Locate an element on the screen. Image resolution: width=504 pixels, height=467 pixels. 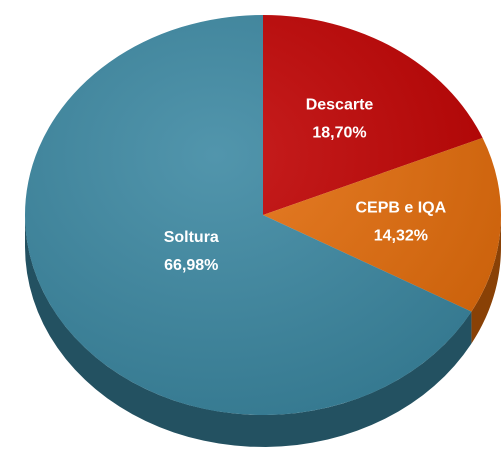
slice-value-label: 14,32% is located at coordinates (401, 235).